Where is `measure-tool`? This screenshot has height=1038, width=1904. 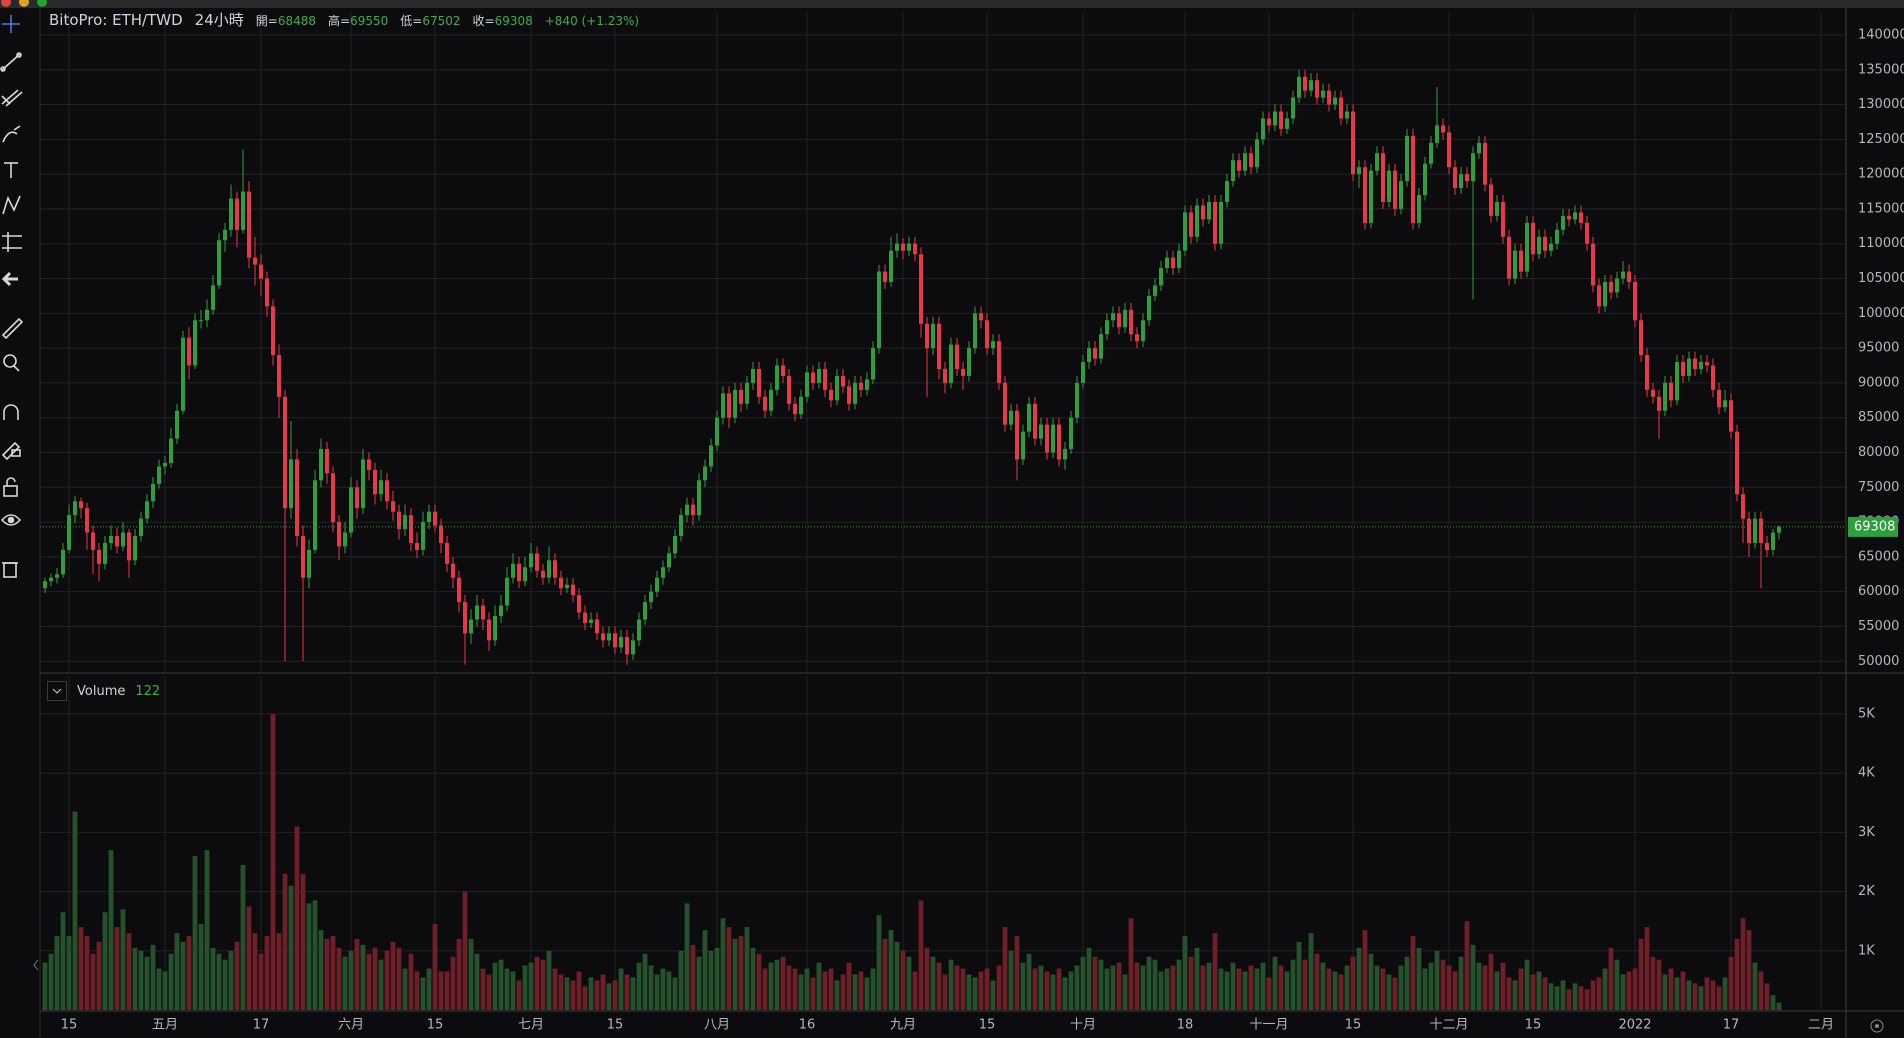 measure-tool is located at coordinates (12, 242).